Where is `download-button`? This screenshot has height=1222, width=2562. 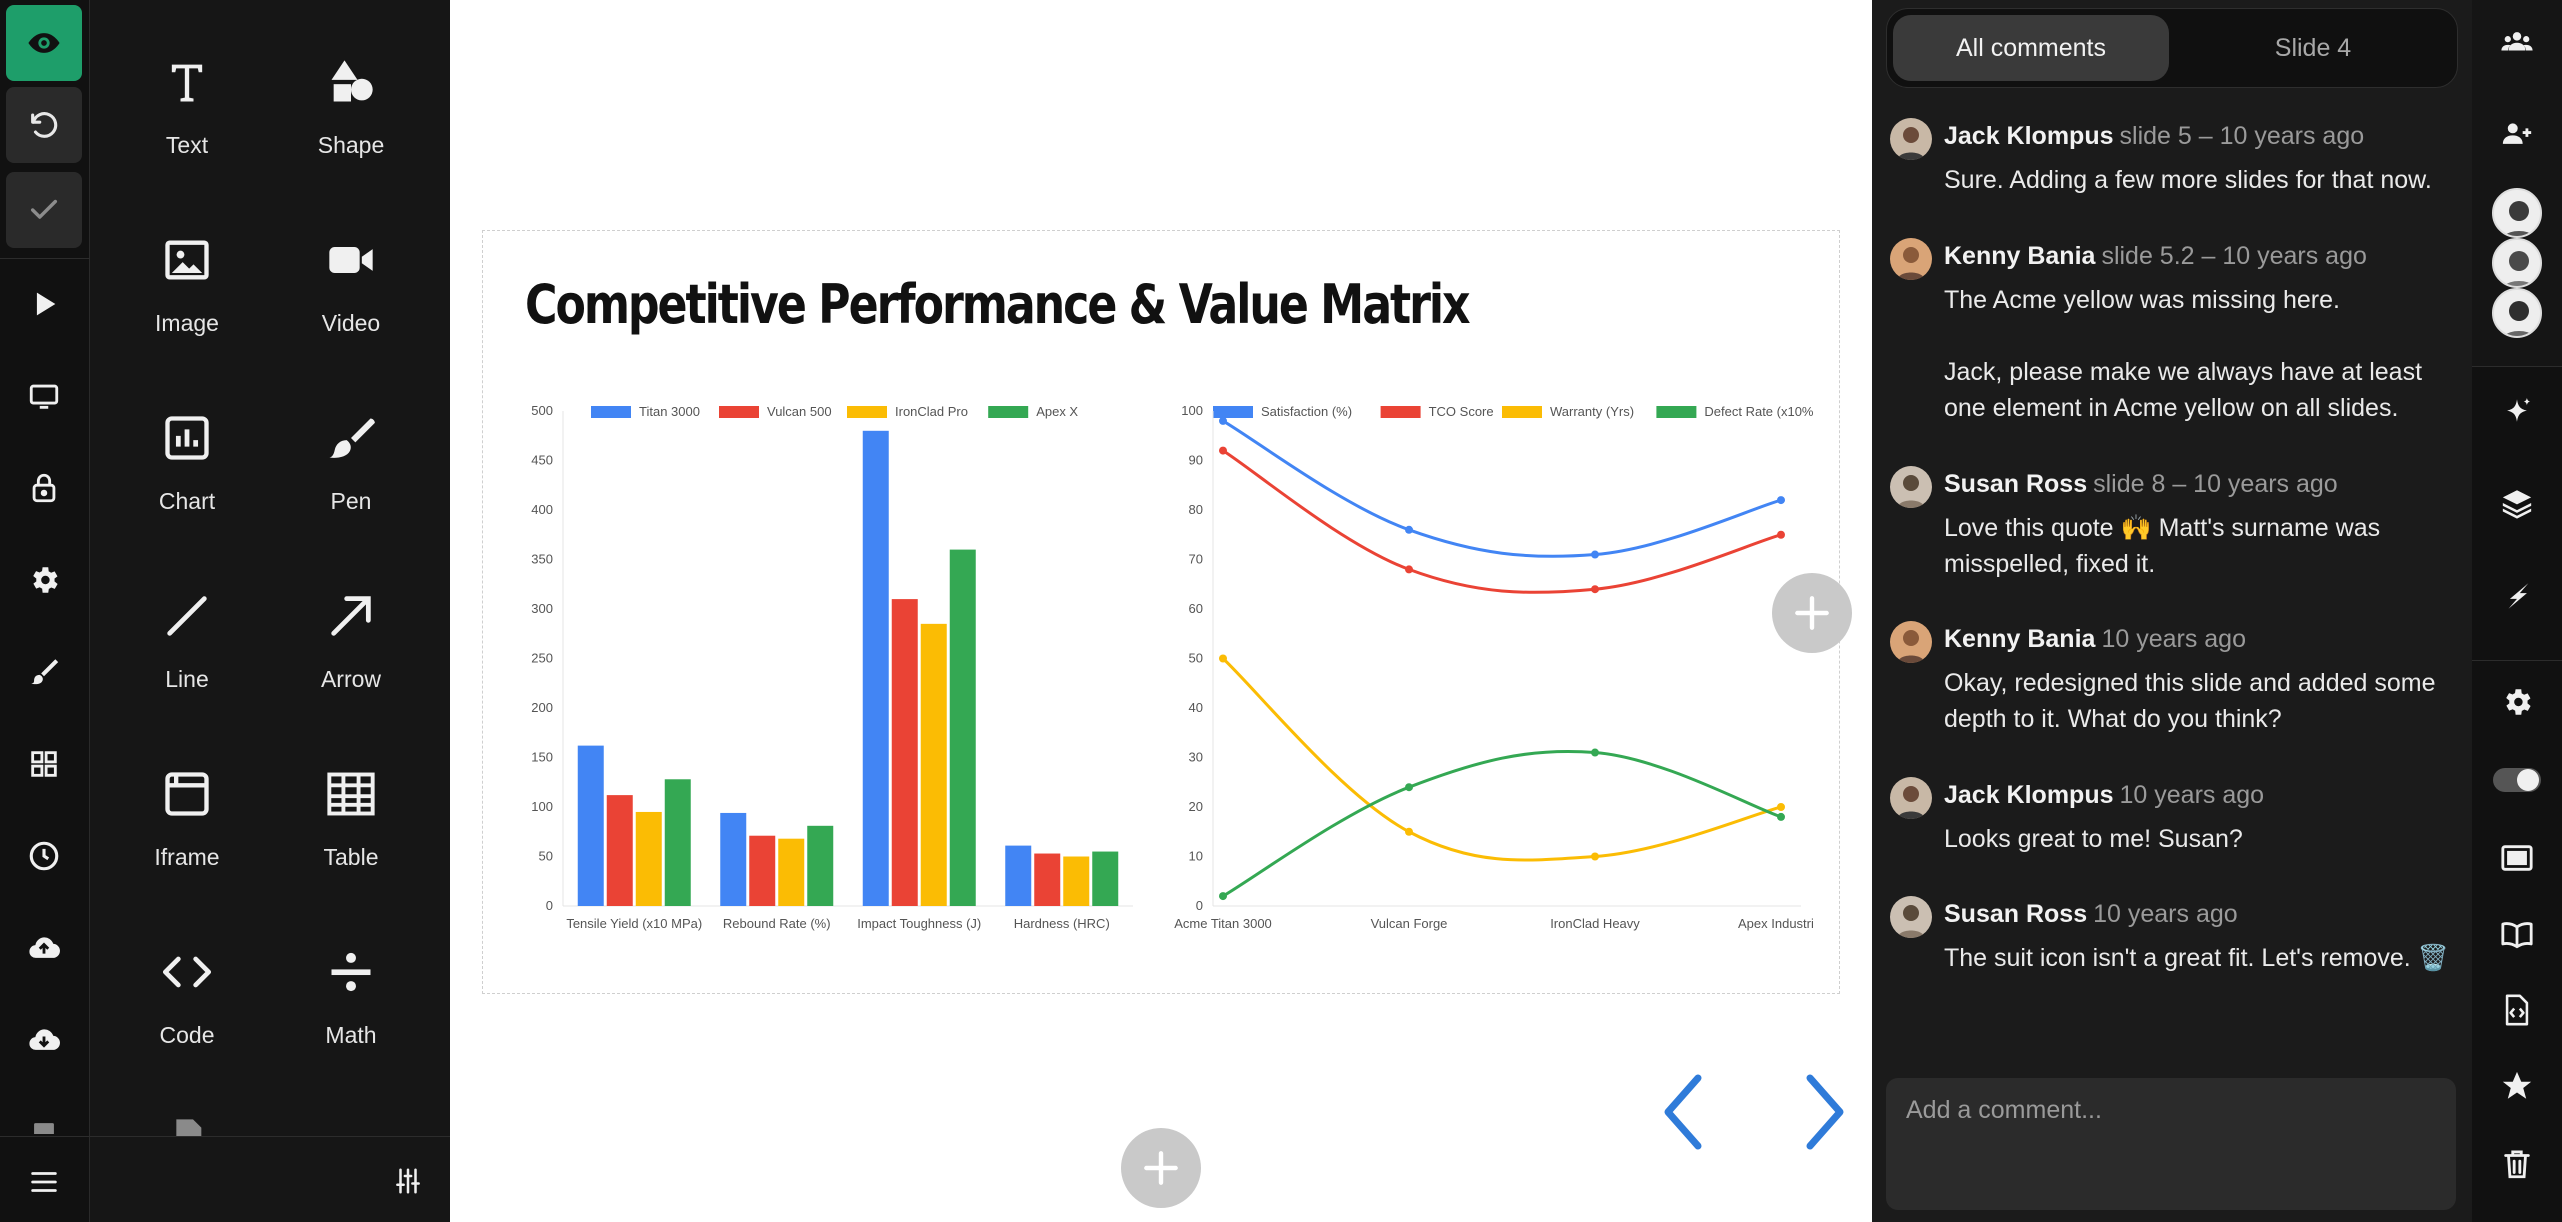
download-button is located at coordinates (44, 1040).